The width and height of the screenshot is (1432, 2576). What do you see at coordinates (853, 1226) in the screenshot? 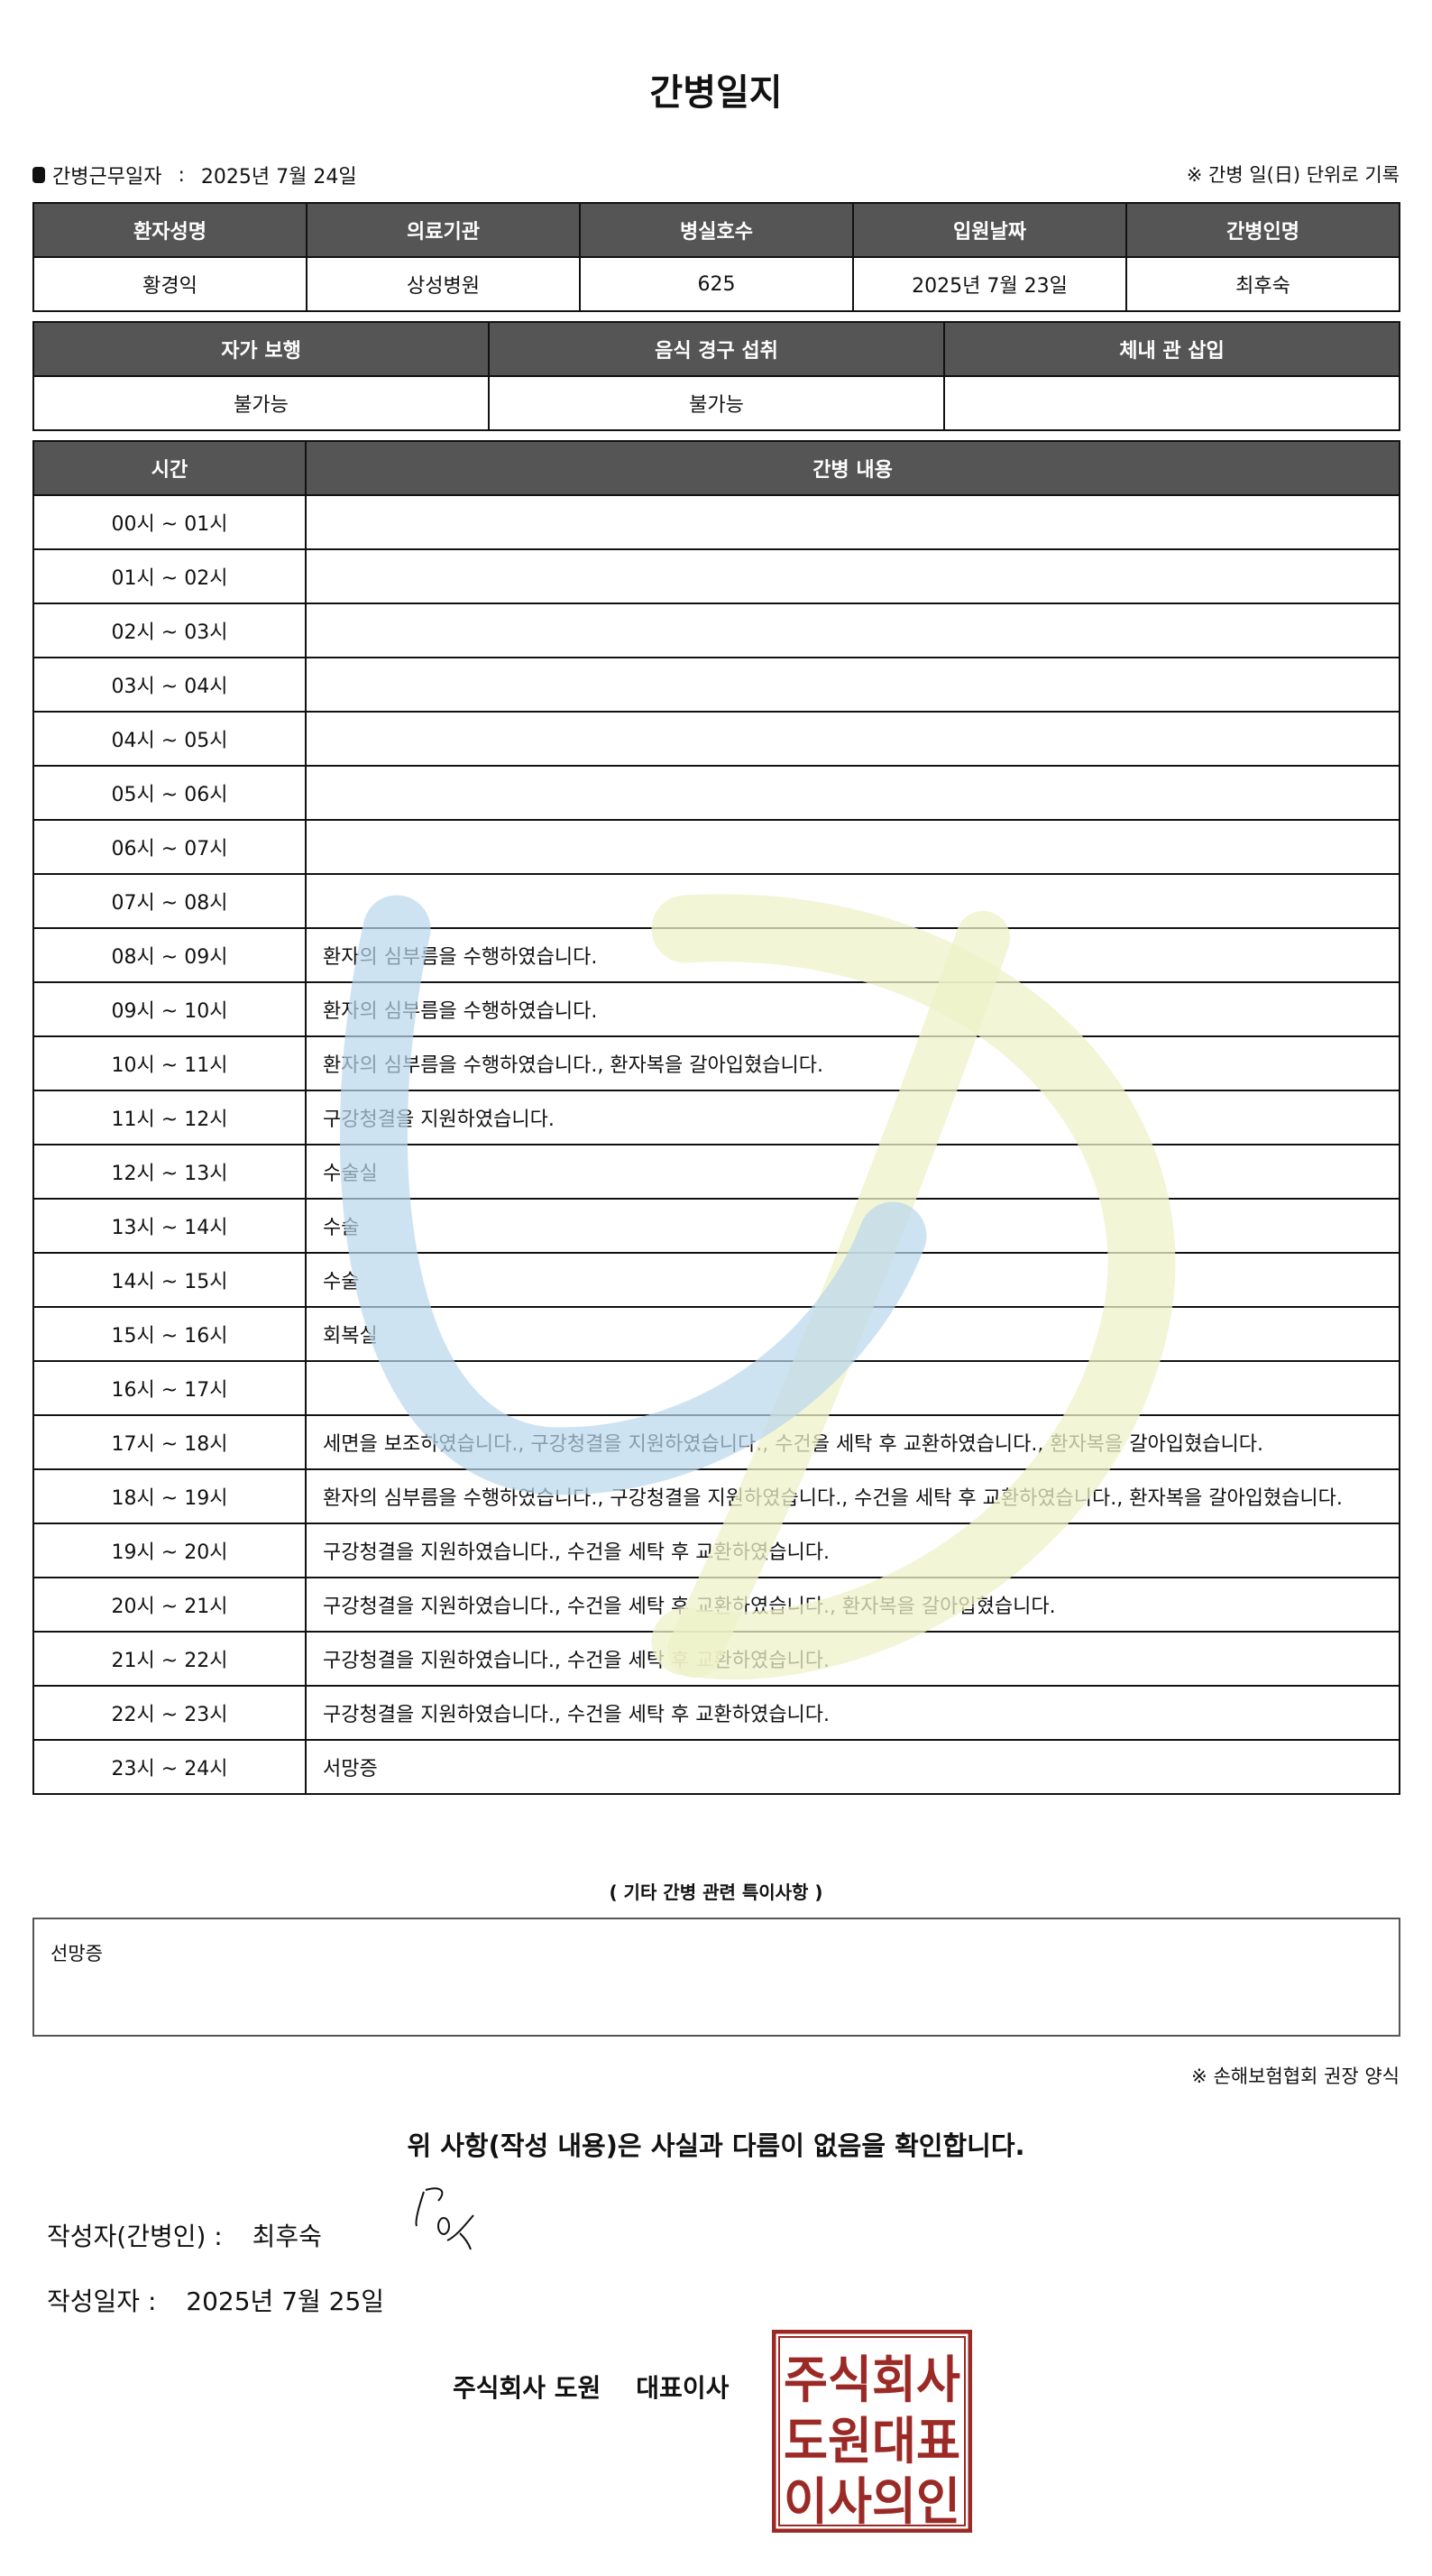
I see `log-content: 수술` at bounding box center [853, 1226].